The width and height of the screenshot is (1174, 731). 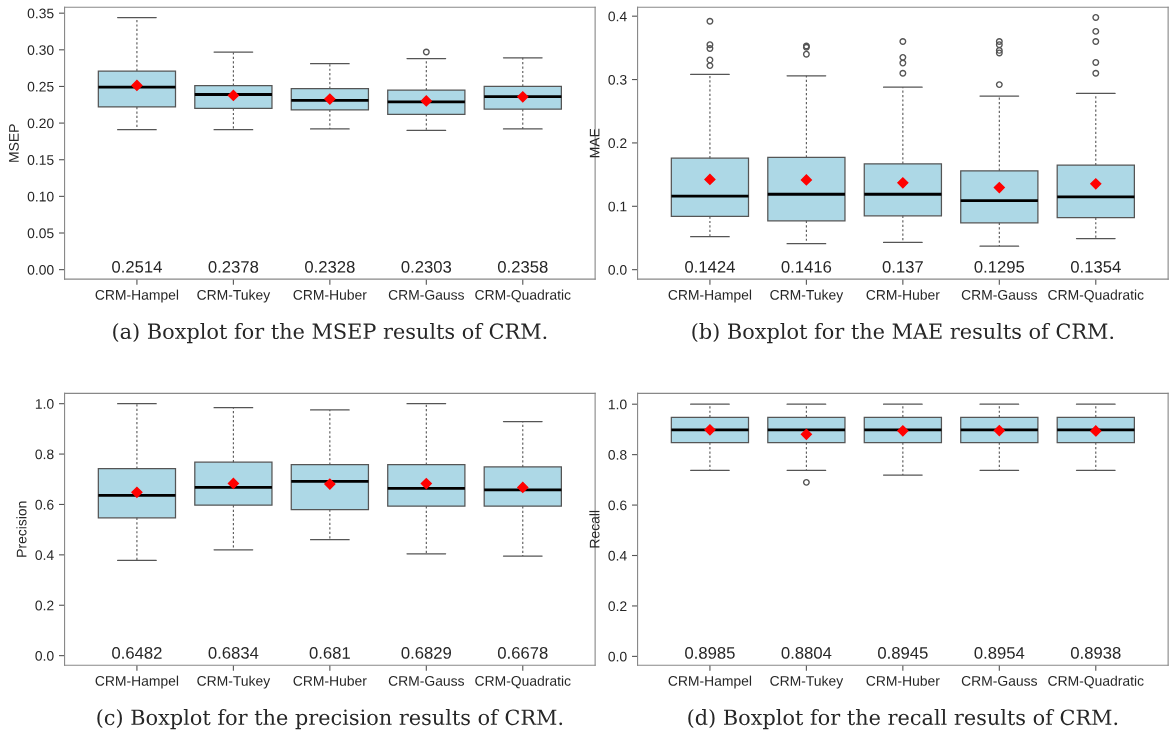 I want to click on y-axis-title: MAE, so click(x=594, y=143).